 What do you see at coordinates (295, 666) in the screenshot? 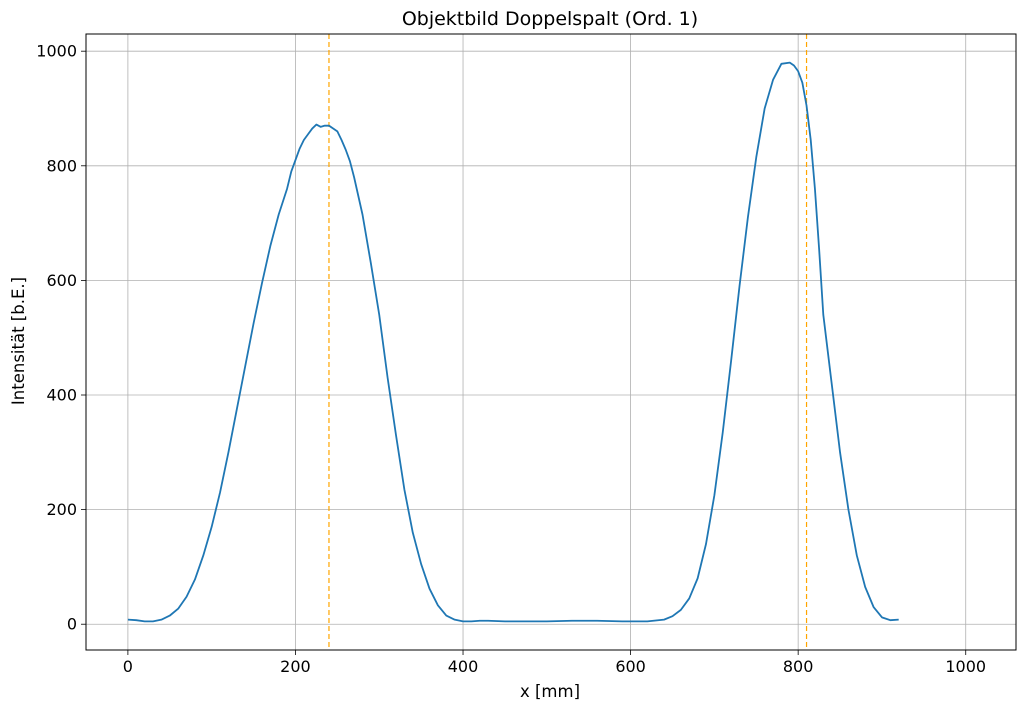
I see `x-tick-label: 200` at bounding box center [295, 666].